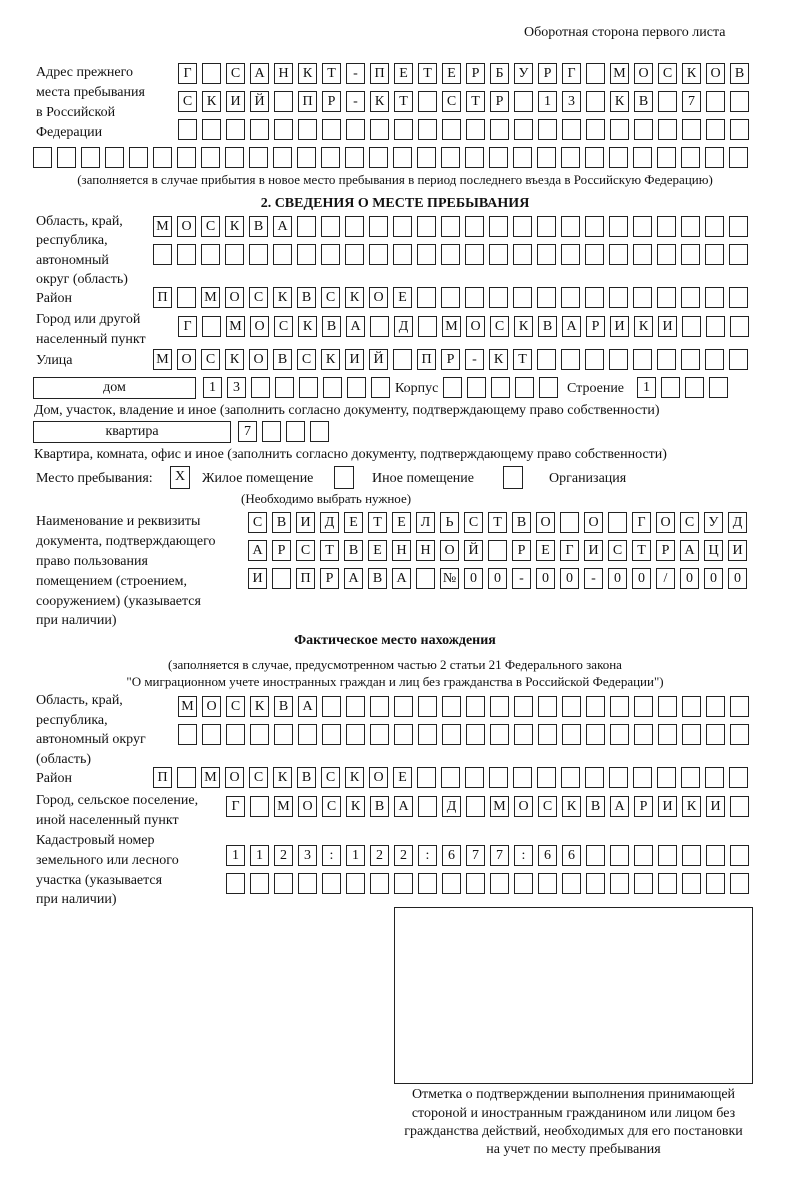 This screenshot has height=1180, width=800. What do you see at coordinates (210, 297) in the screenshot?
I see `char-cell: М` at bounding box center [210, 297].